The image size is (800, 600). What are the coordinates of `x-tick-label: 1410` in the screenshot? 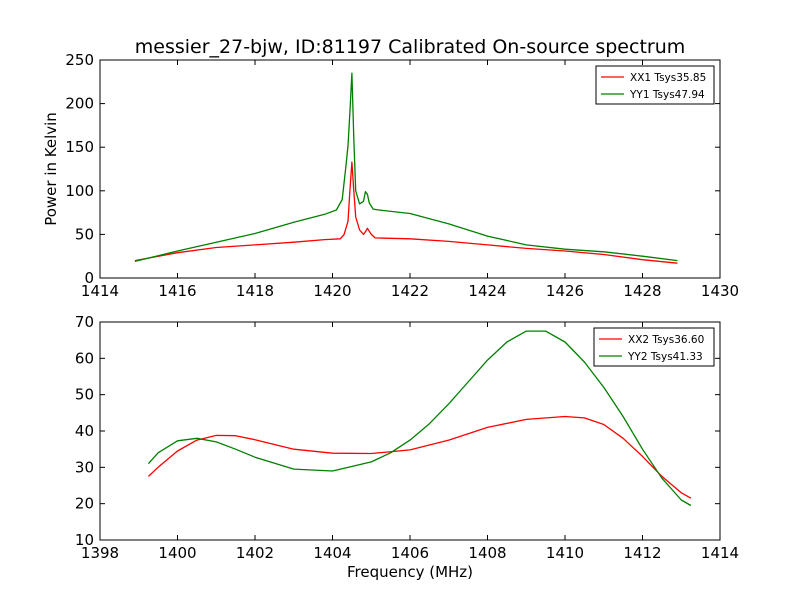 It's located at (565, 553).